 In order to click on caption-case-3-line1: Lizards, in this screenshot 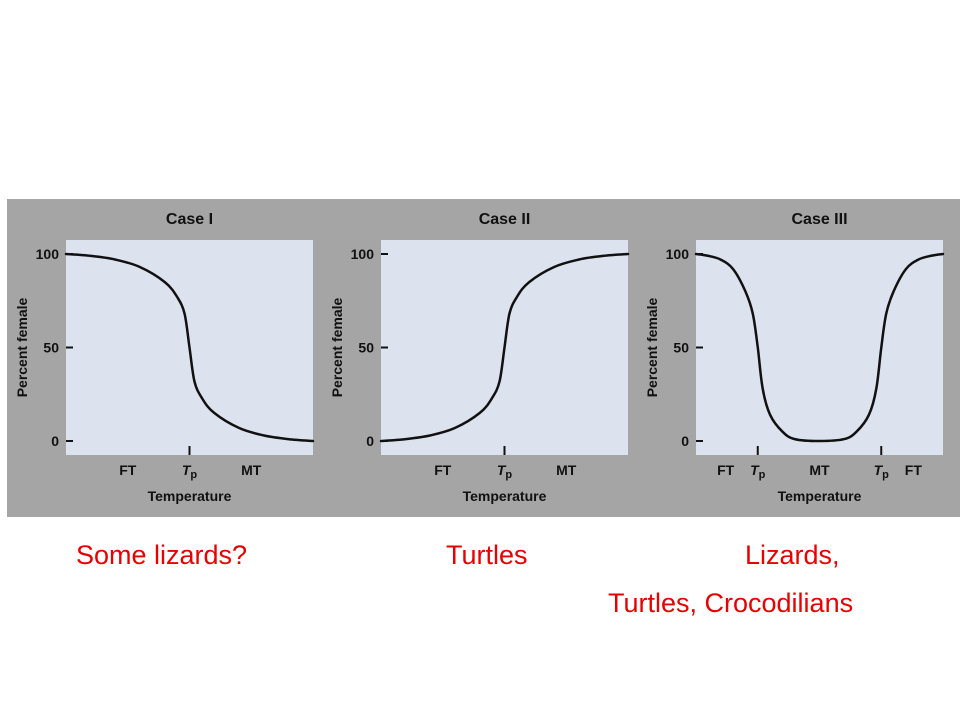, I will do `click(792, 555)`.